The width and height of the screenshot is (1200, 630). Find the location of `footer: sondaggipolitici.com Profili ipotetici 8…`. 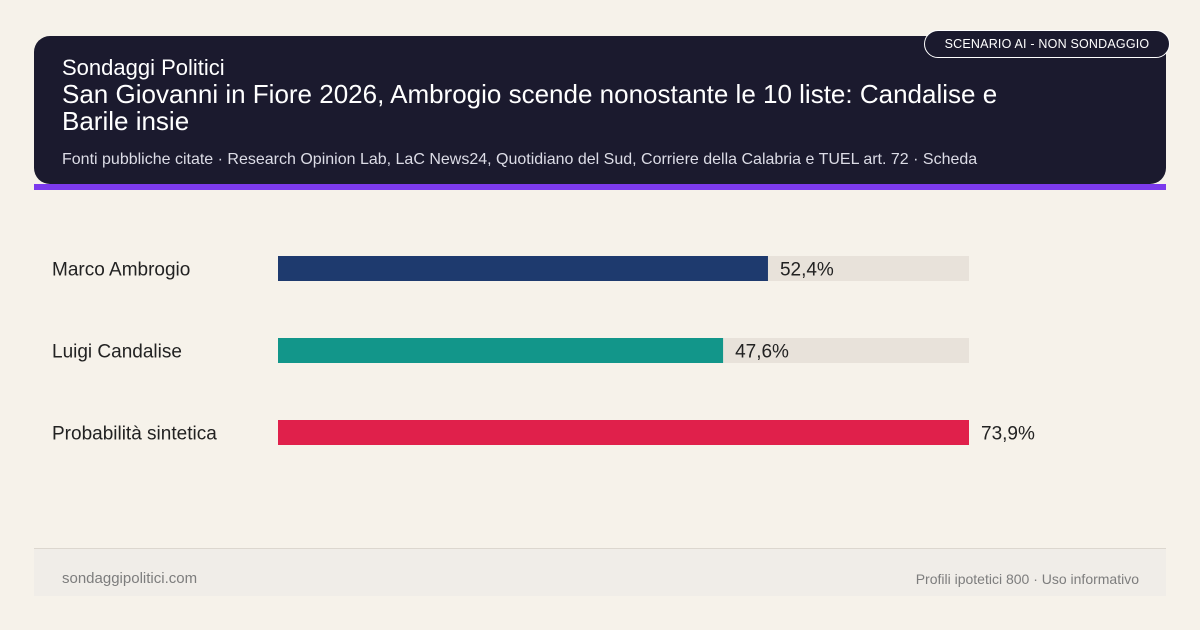

footer: sondaggipolitici.com Profili ipotetici 8… is located at coordinates (600, 572).